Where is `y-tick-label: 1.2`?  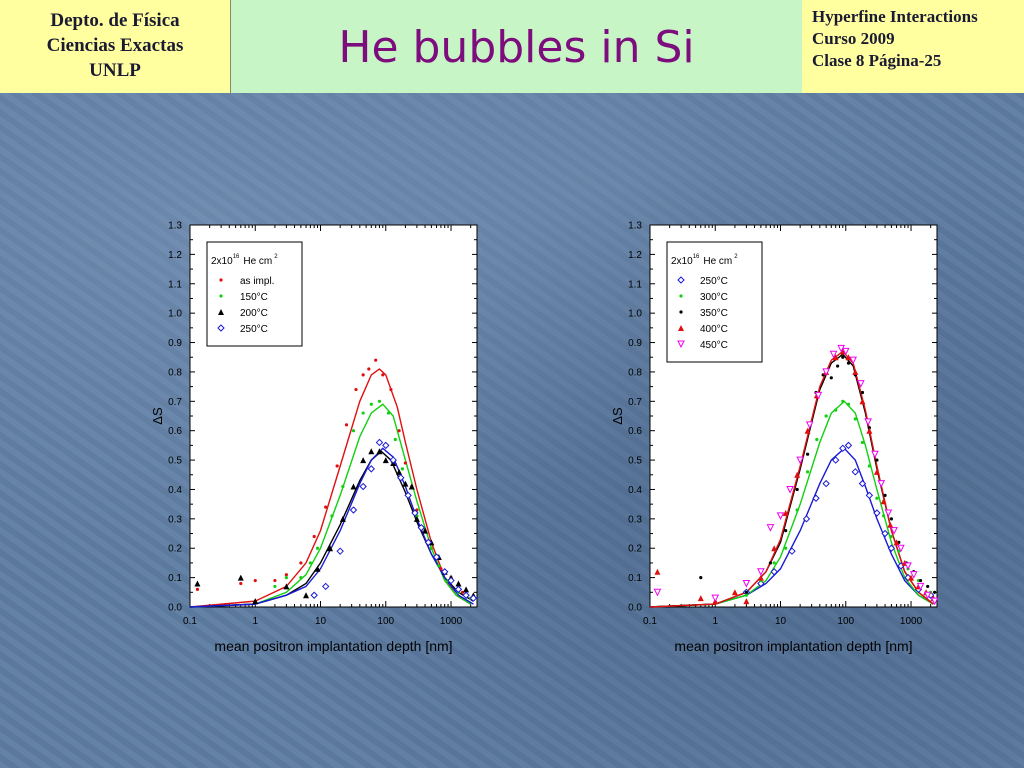
y-tick-label: 1.2 is located at coordinates (175, 255).